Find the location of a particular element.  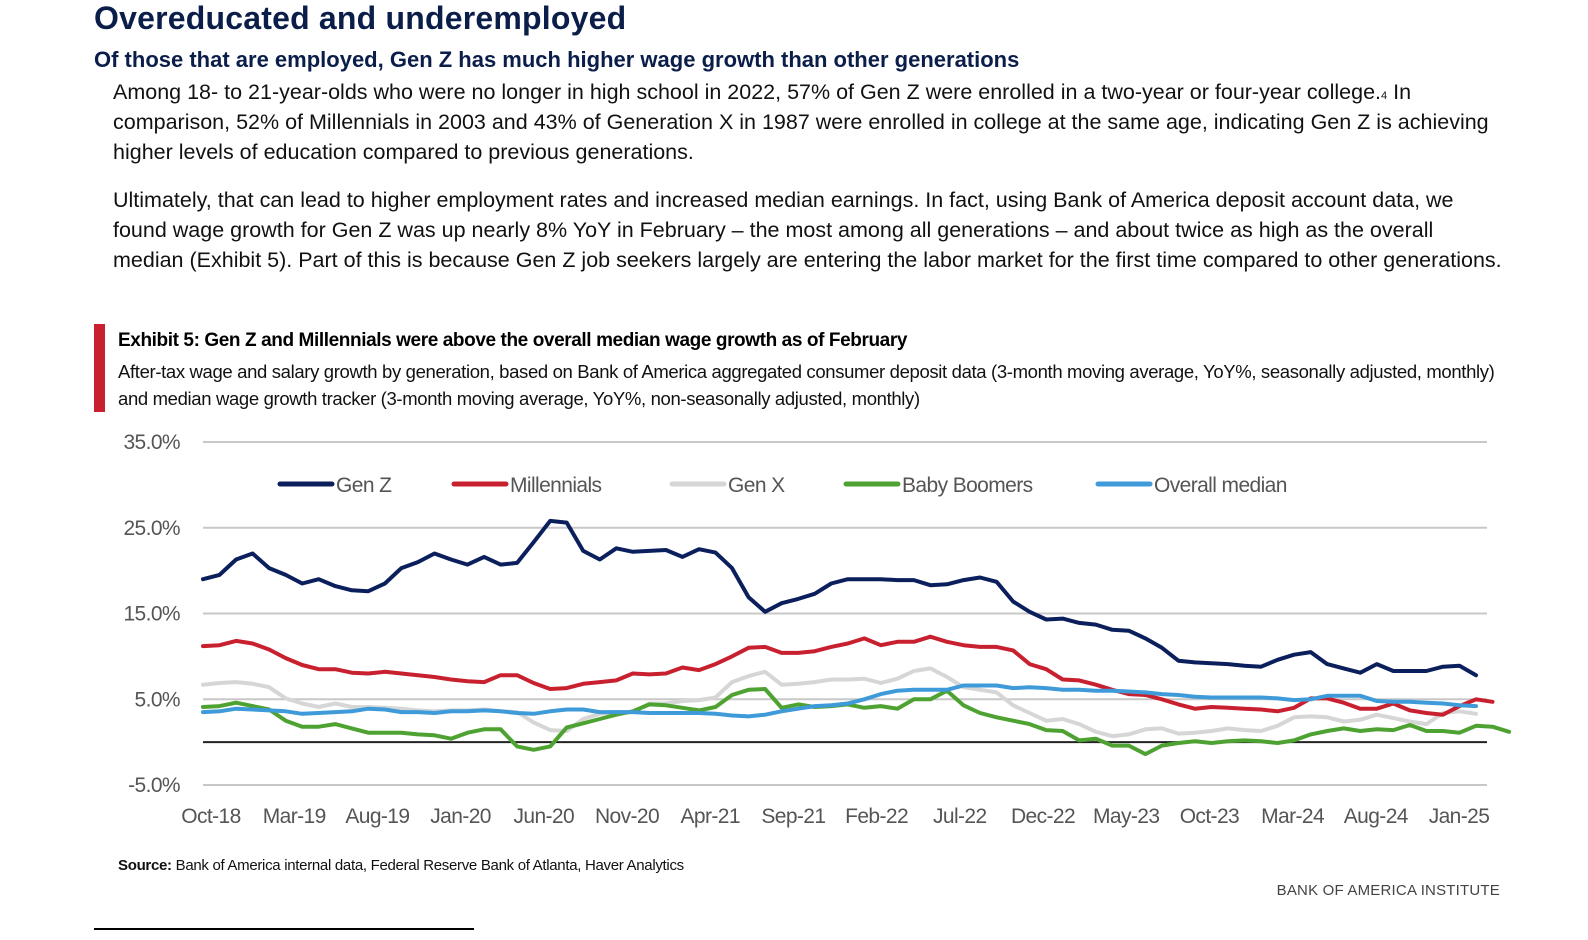

legend-label-gen-z: Gen Z is located at coordinates (364, 485).